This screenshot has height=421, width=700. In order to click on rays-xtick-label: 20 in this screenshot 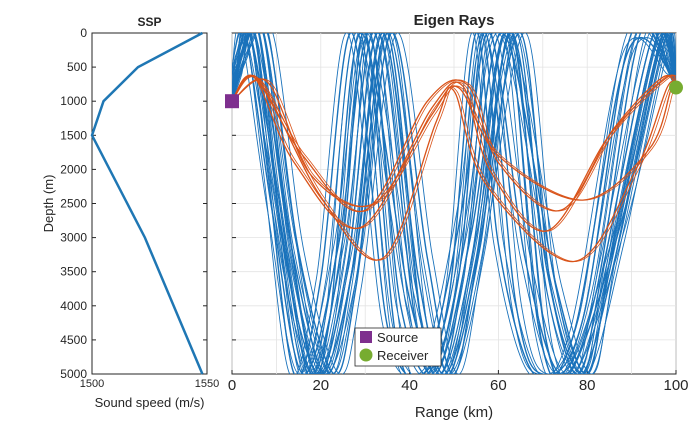, I will do `click(320, 385)`.